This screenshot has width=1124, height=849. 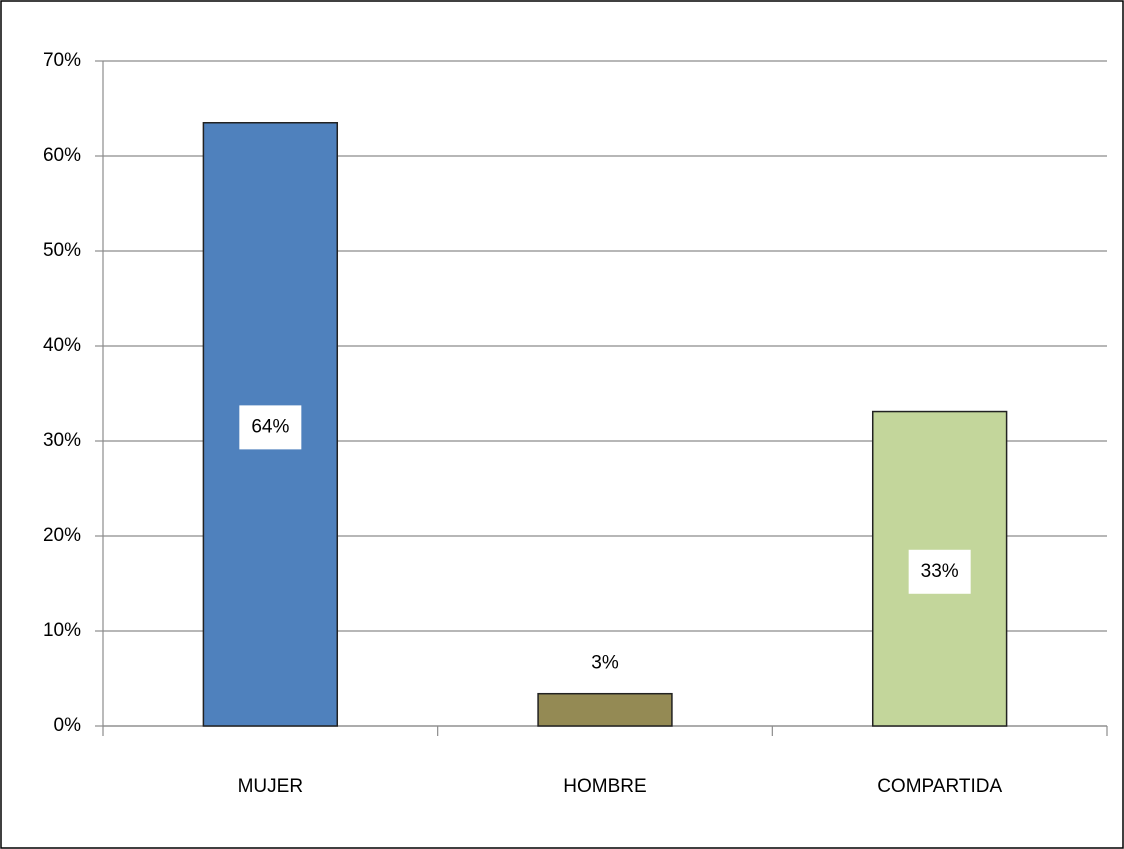 What do you see at coordinates (62, 440) in the screenshot?
I see `y-tick-label: 30%` at bounding box center [62, 440].